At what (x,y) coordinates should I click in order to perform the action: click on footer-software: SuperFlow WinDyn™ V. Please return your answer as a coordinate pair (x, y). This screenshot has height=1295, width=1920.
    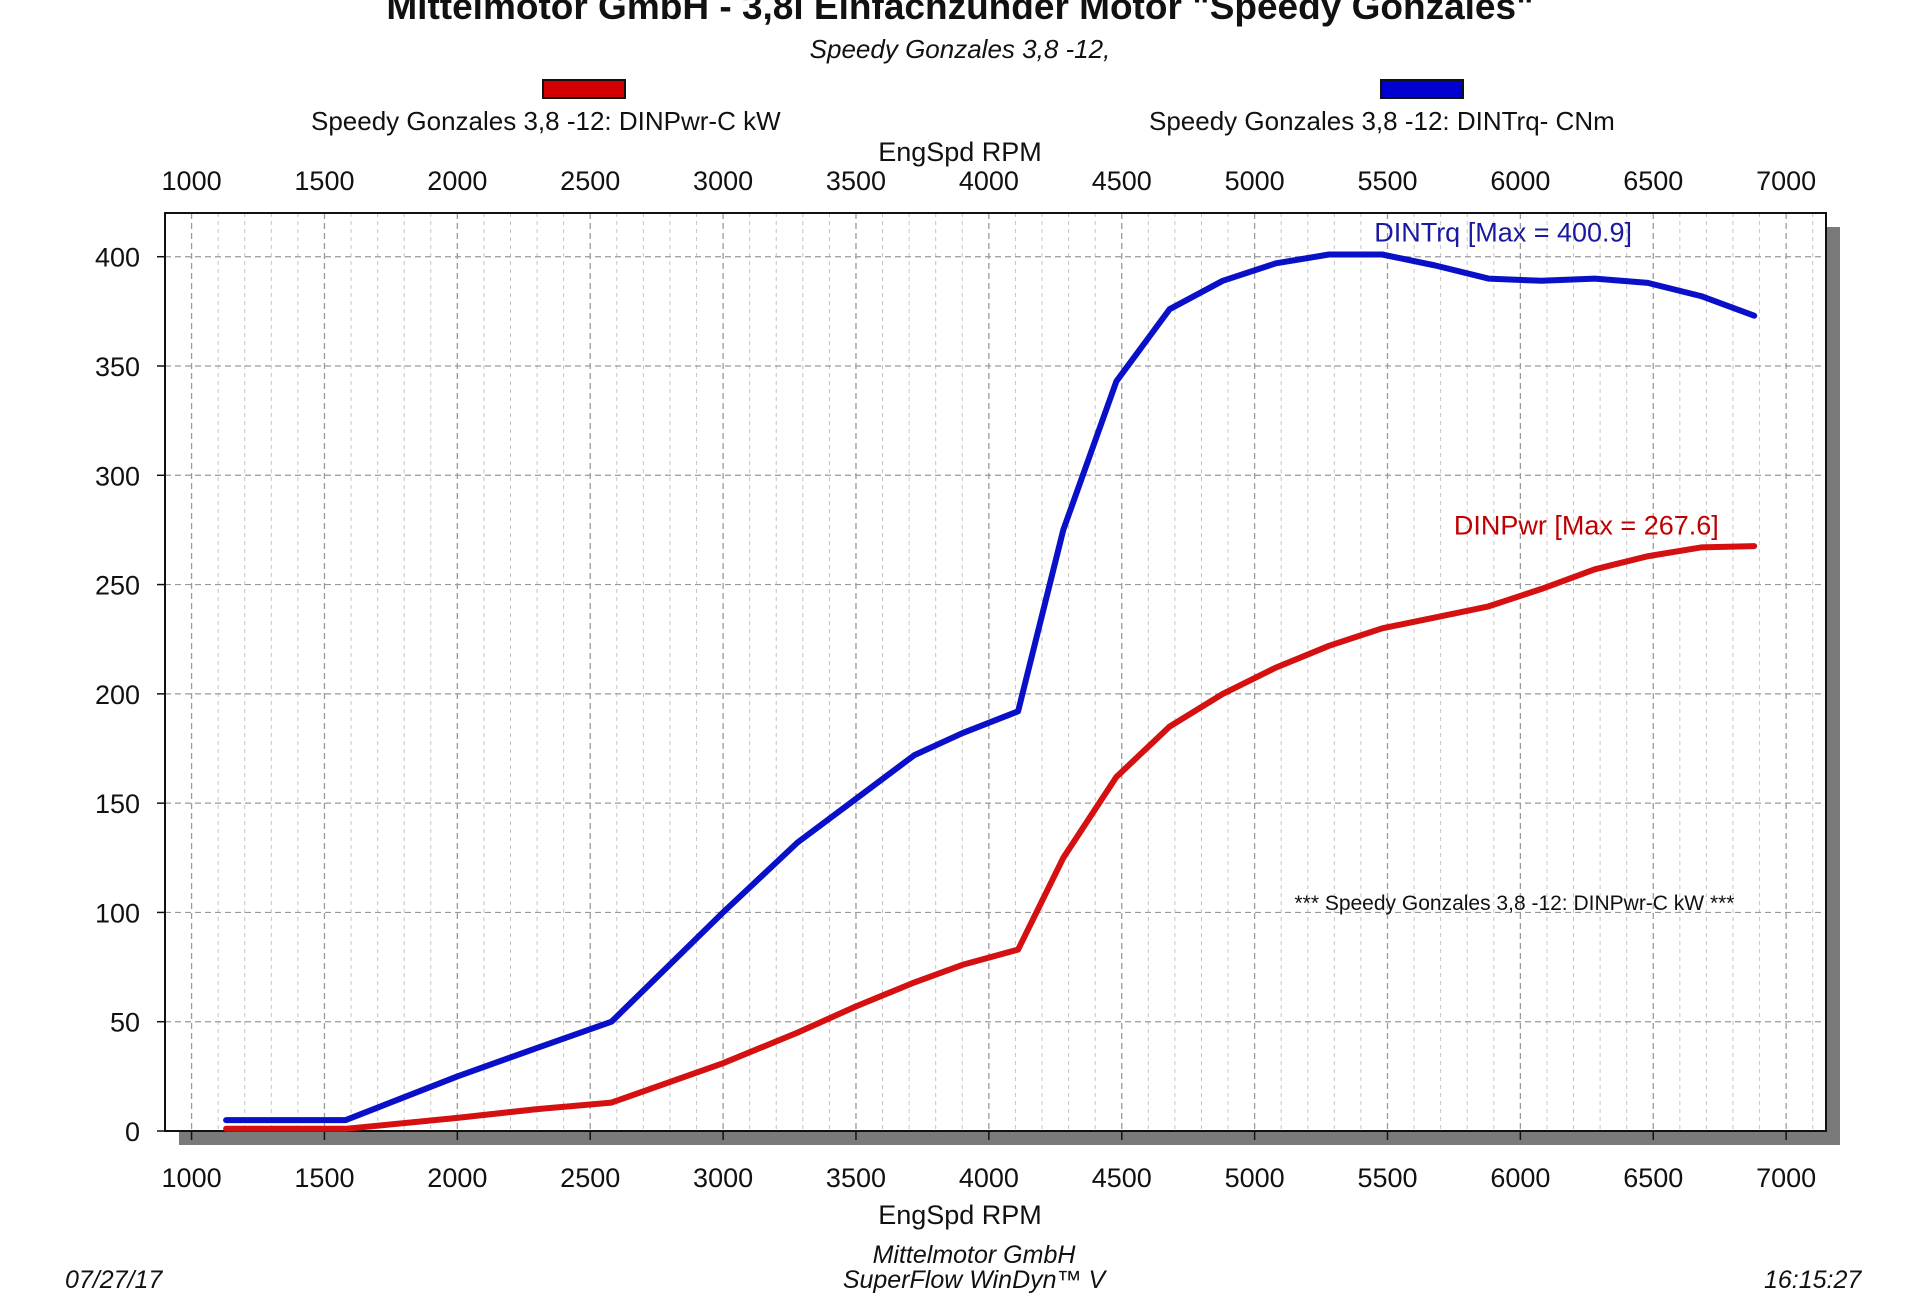
    Looking at the image, I should click on (974, 1280).